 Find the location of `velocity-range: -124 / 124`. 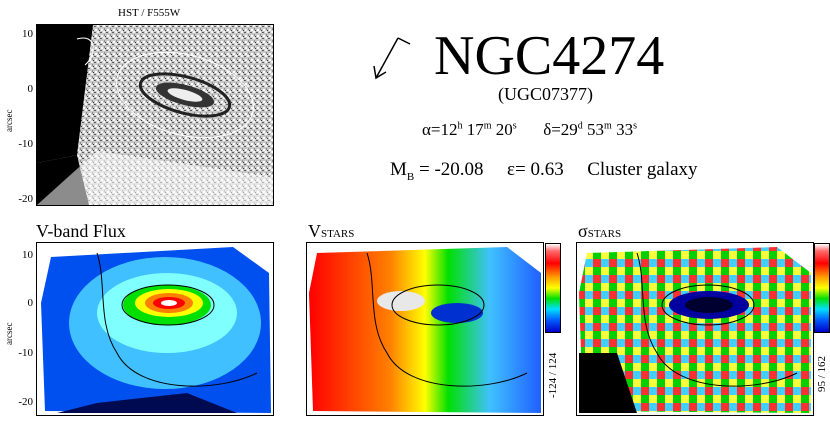

velocity-range: -124 / 124 is located at coordinates (553, 375).